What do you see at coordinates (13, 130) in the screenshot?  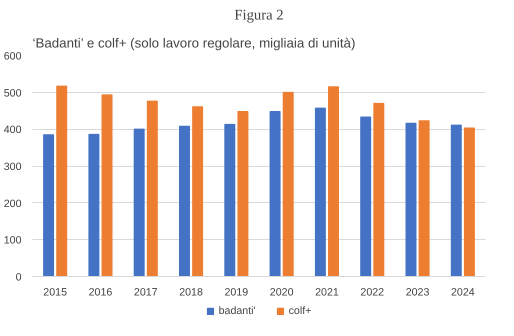 I see `y-tick-label: 400` at bounding box center [13, 130].